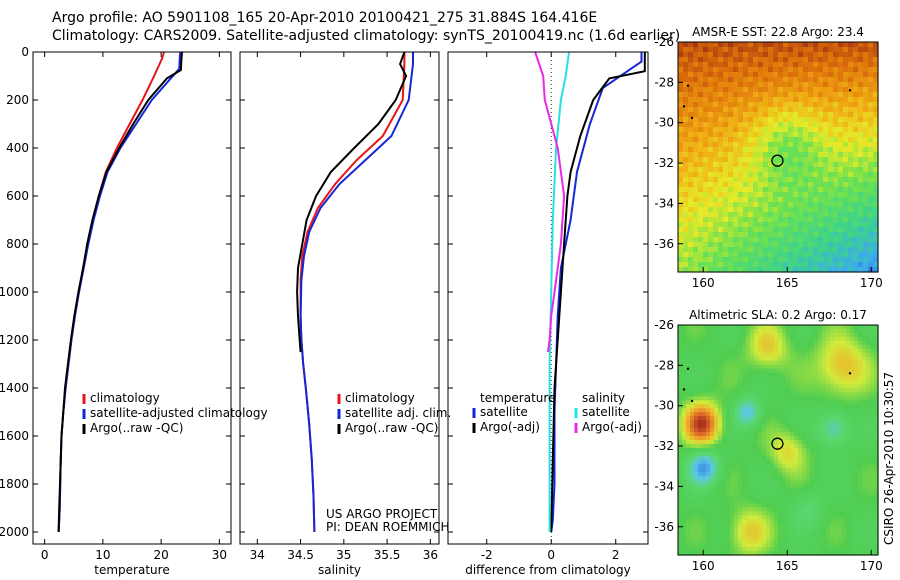 This screenshot has height=580, width=900. I want to click on x-tick-label: 34.5, so click(300, 555).